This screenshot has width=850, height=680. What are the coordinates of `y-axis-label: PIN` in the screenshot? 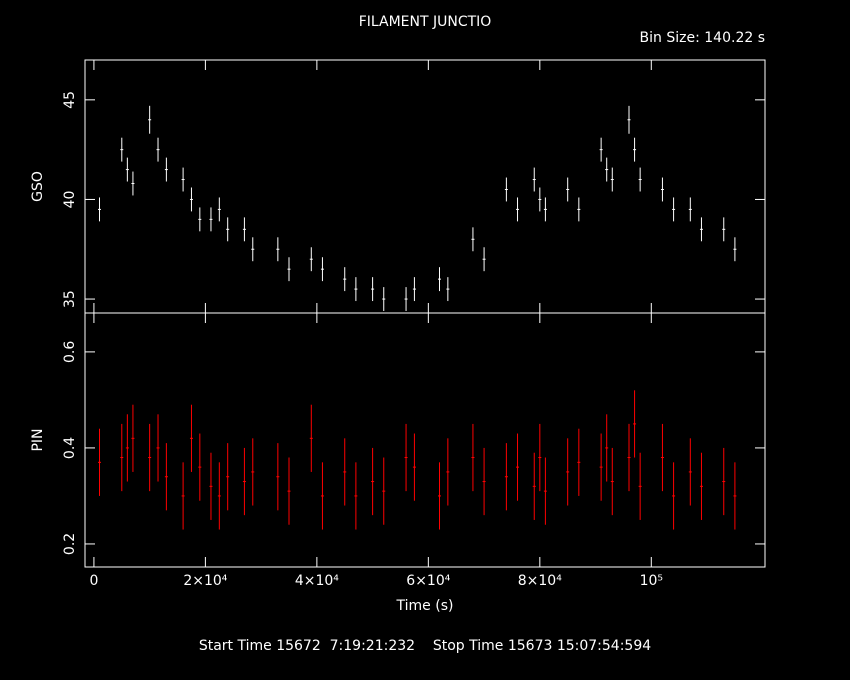 It's located at (38, 439).